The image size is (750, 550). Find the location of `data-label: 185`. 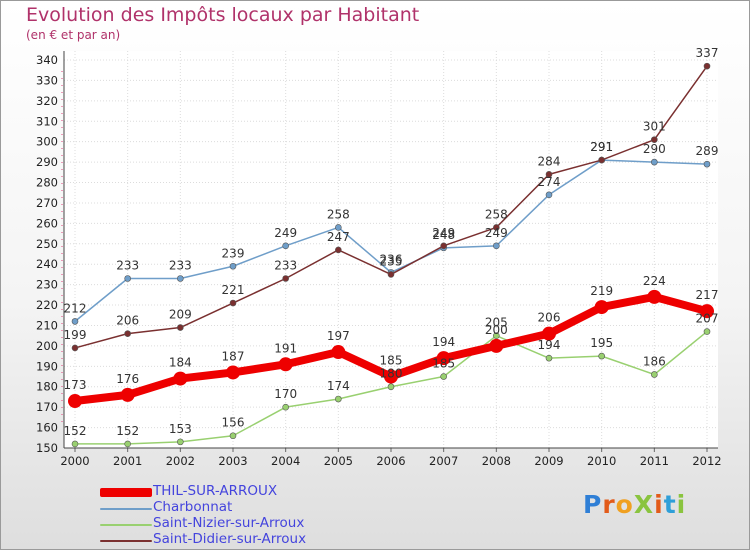

data-label: 185 is located at coordinates (443, 364).